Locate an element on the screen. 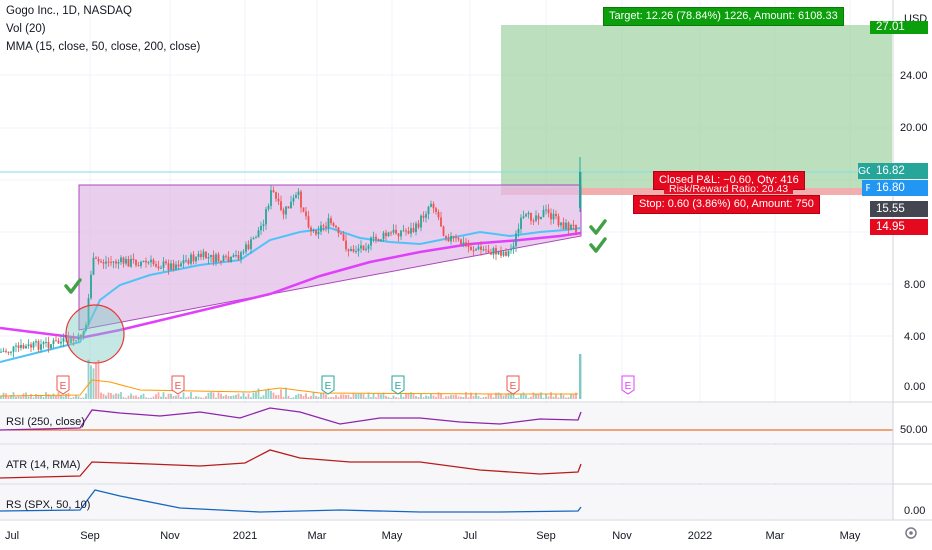 The image size is (932, 550). settings-icon is located at coordinates (911, 533).